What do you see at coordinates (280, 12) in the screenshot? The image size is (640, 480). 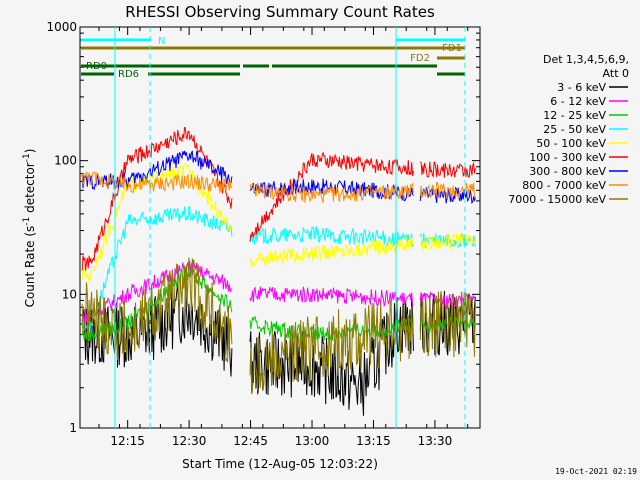 I see `chart-title: RHESSI Observing Summary Count Rates` at bounding box center [280, 12].